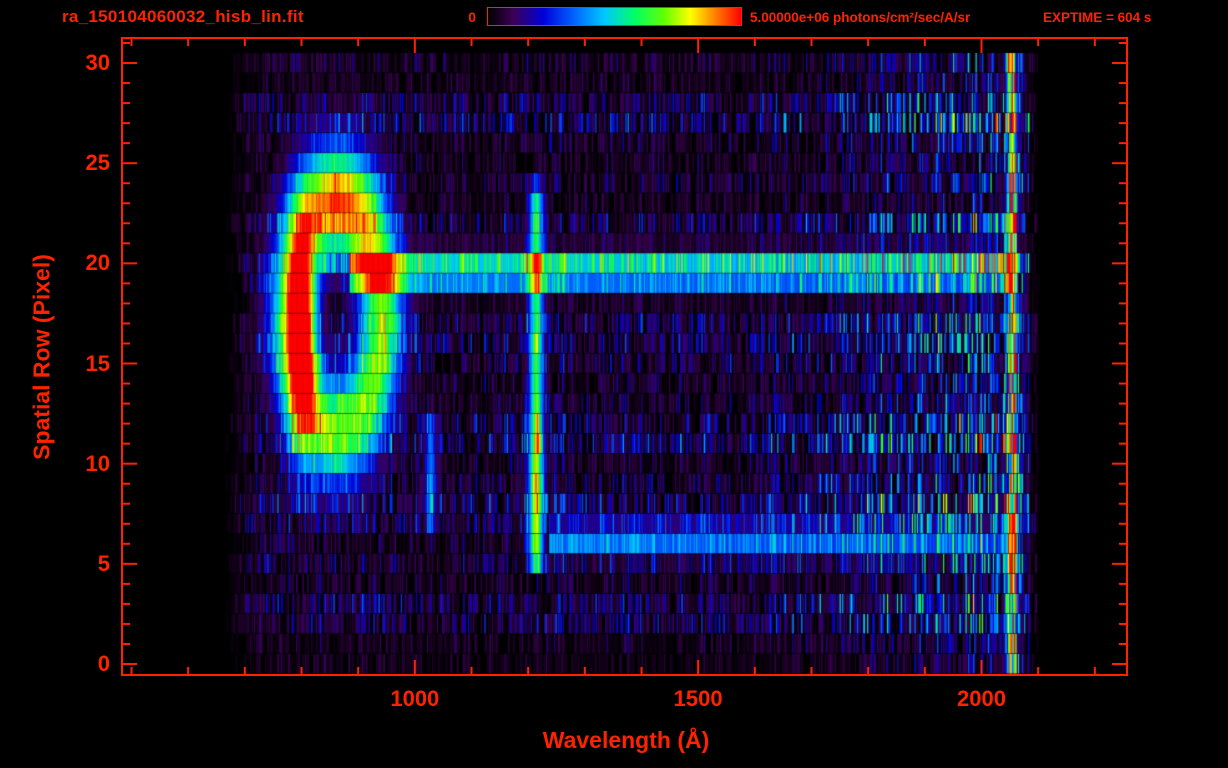 The width and height of the screenshot is (1228, 768). Describe the element at coordinates (97, 463) in the screenshot. I see `y-tick-label: 10` at that location.